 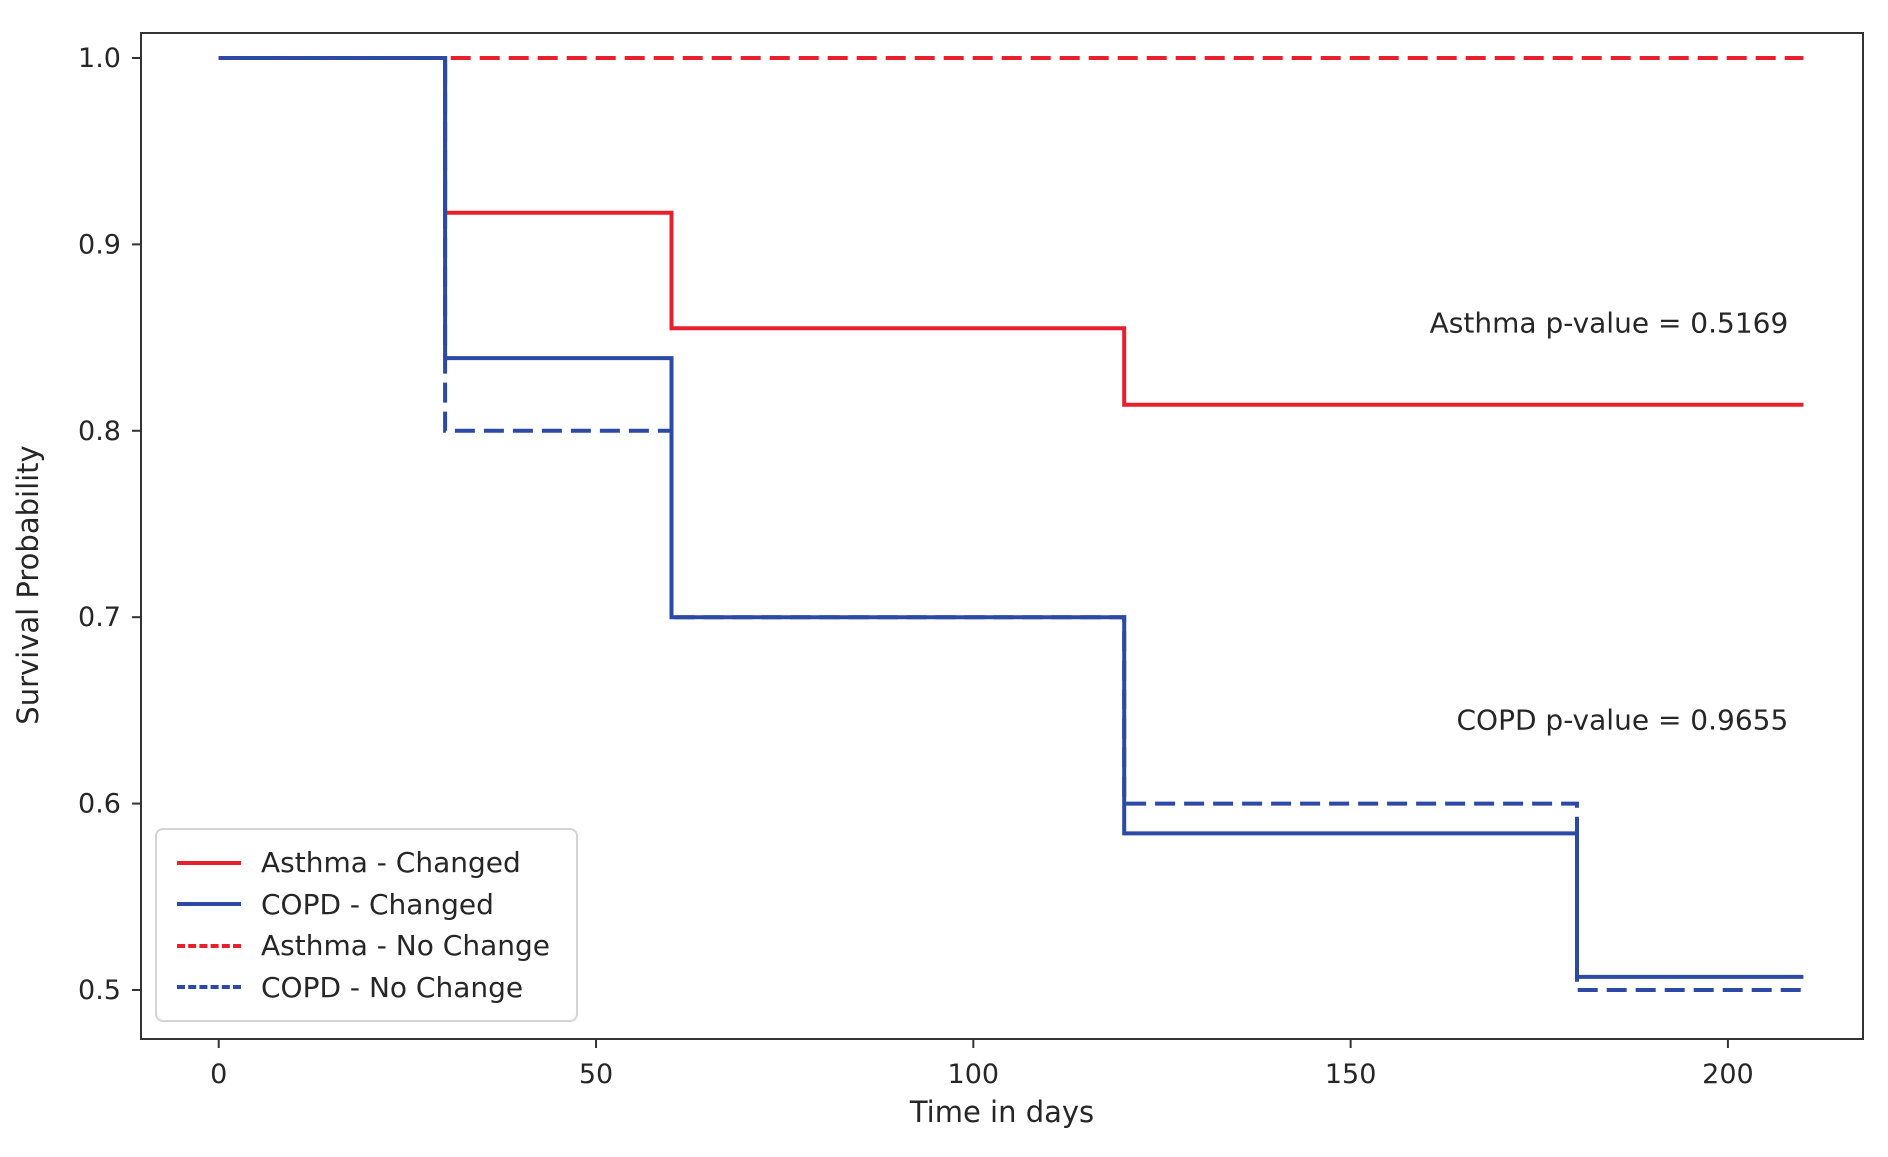 I want to click on legend-entry-copd-changed: COPD - Changed, so click(x=366, y=904).